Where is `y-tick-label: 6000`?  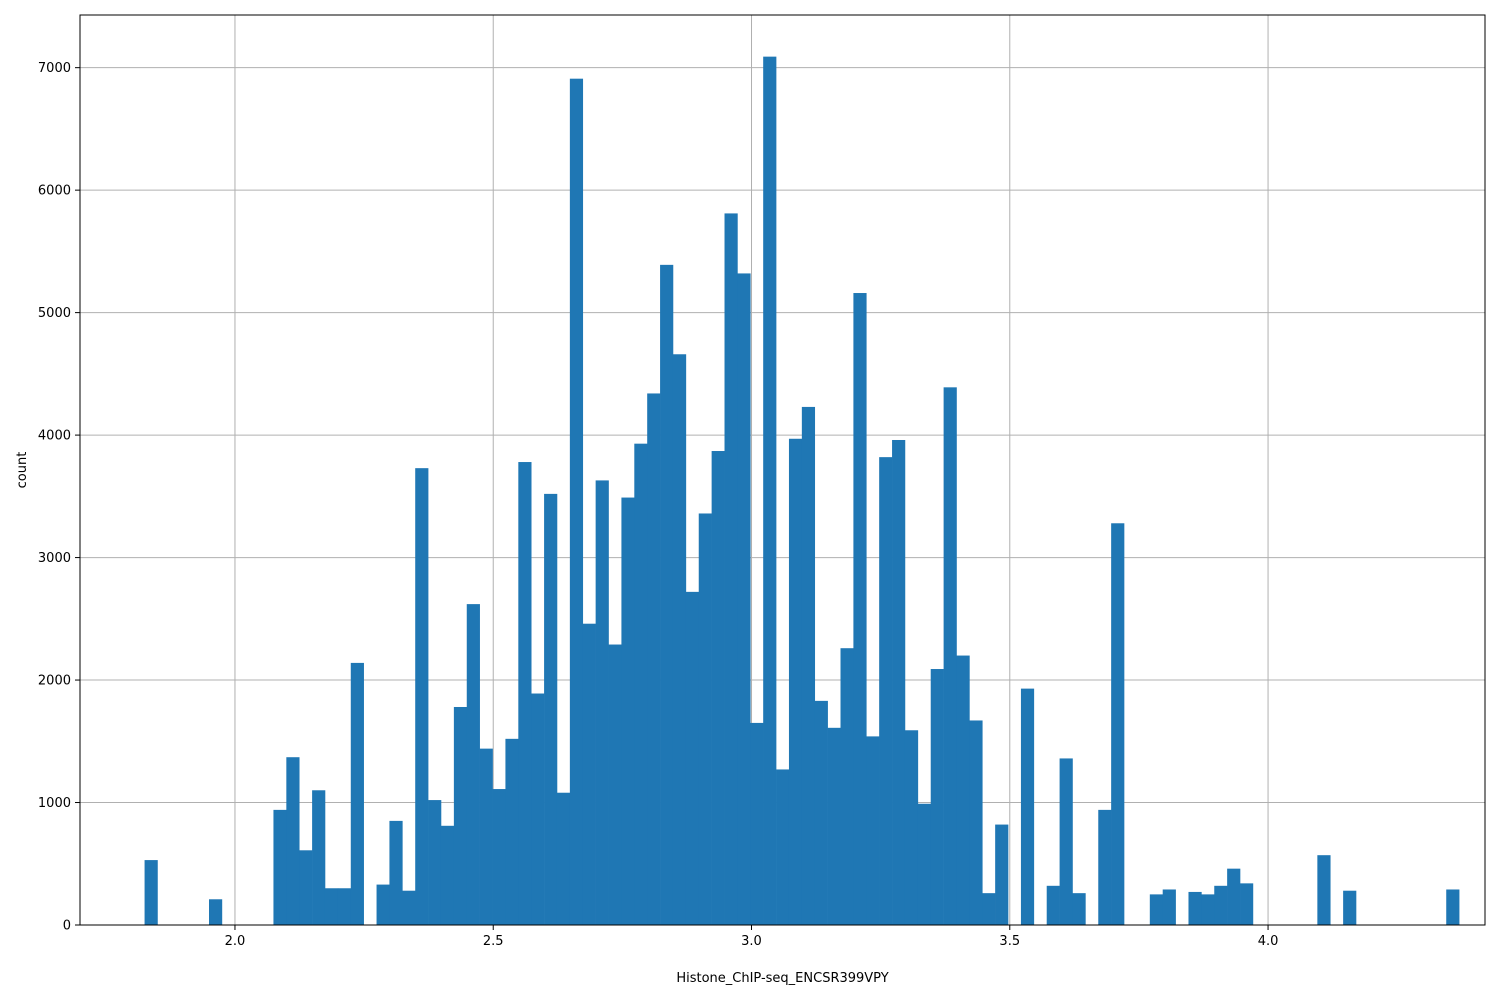
y-tick-label: 6000 is located at coordinates (54, 191).